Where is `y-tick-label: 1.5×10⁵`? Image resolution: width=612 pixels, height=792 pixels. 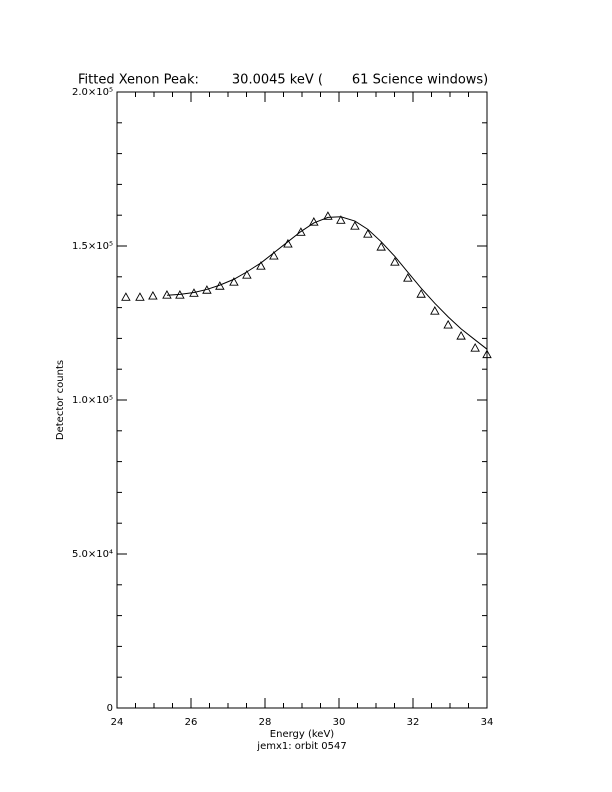 y-tick-label: 1.5×10⁵ is located at coordinates (92, 246).